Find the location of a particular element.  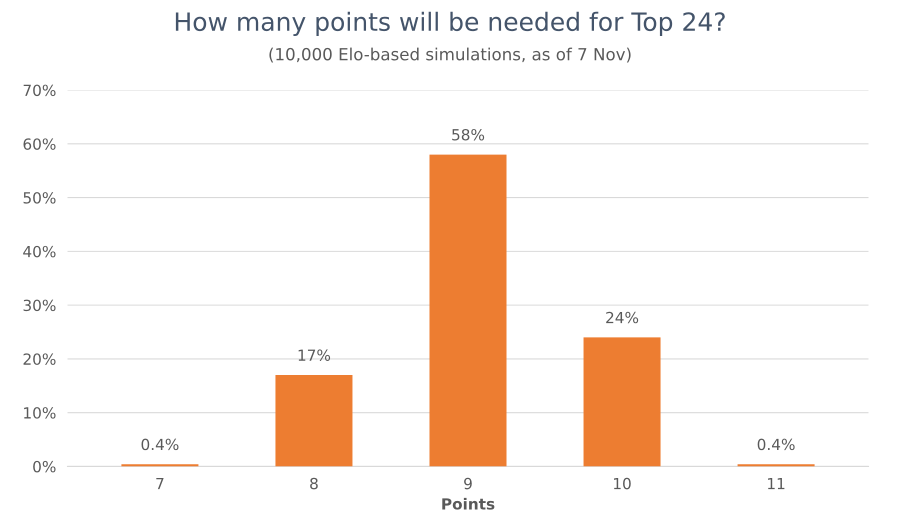

chart-title: How many points will be needed for Top 24? is located at coordinates (450, 24).